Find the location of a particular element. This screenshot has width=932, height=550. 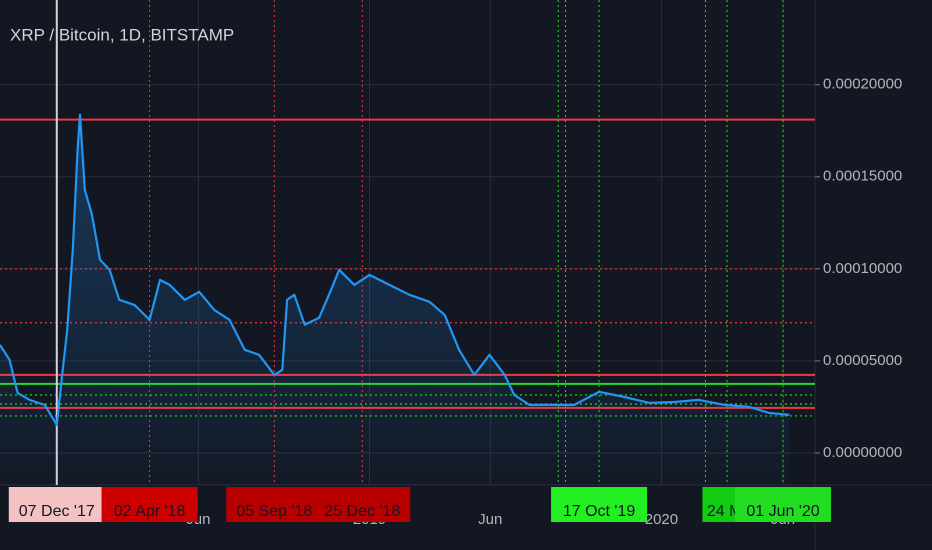

y-tick-label: 0.00015000 is located at coordinates (862, 176).